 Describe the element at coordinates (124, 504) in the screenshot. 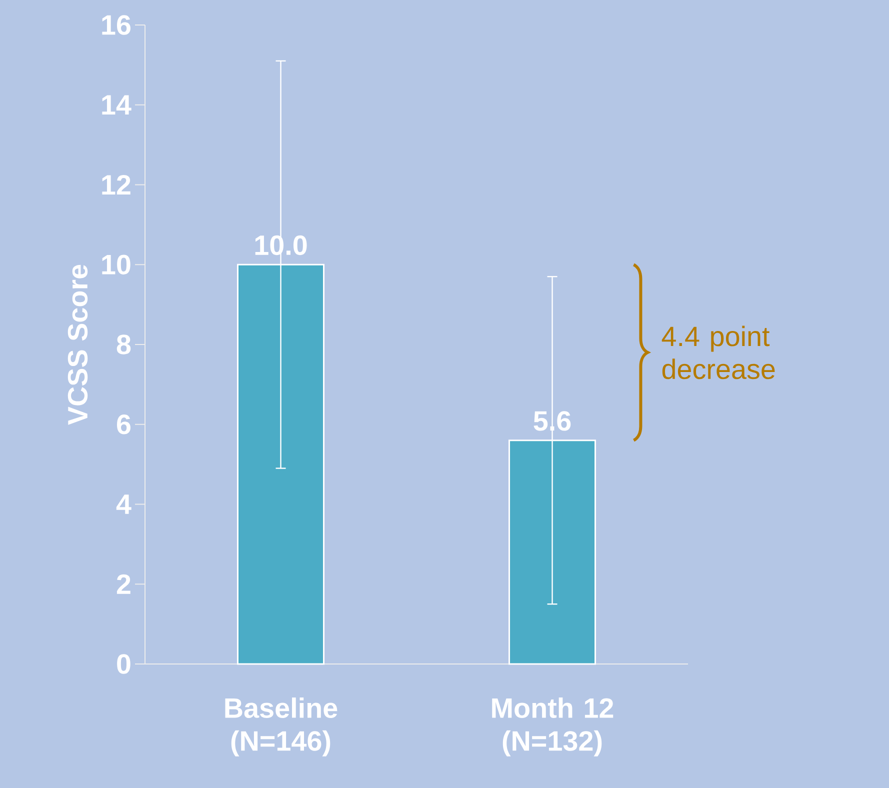

I see `y-tick-label: 4` at that location.